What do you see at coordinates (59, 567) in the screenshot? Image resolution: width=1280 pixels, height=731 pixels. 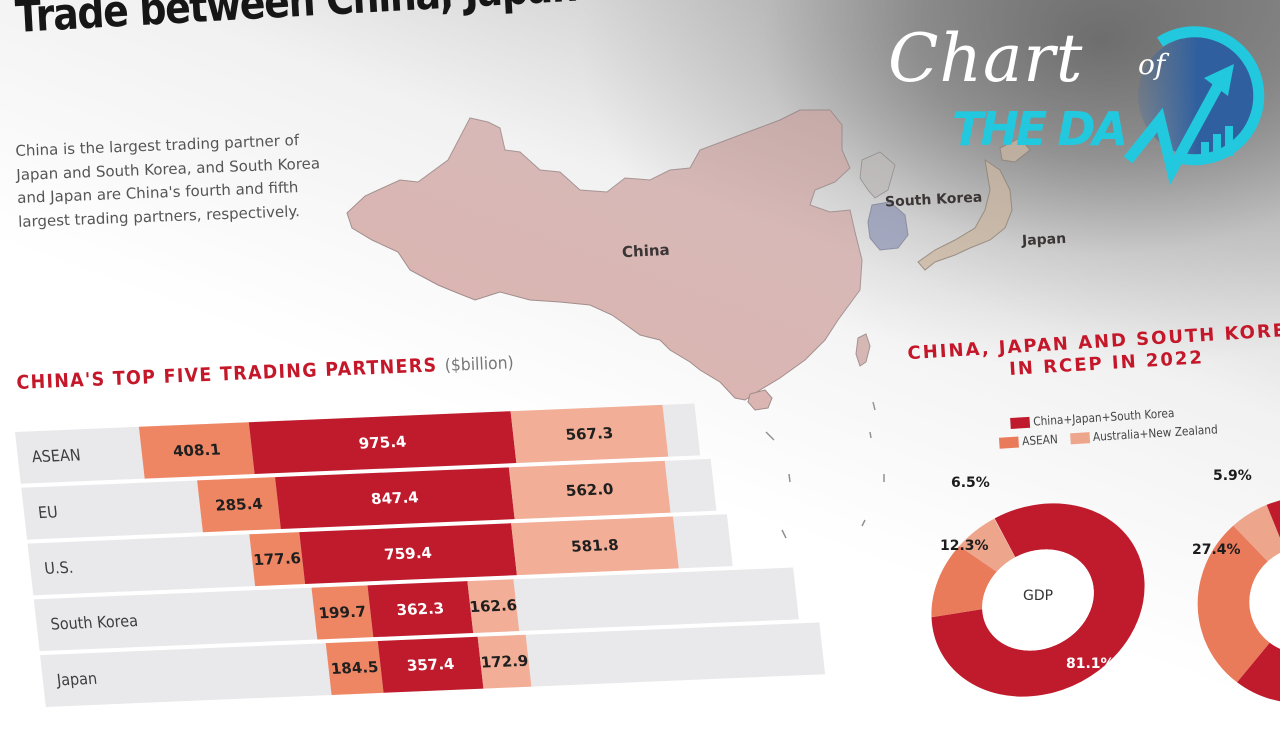 I see `row-label: U.S.` at bounding box center [59, 567].